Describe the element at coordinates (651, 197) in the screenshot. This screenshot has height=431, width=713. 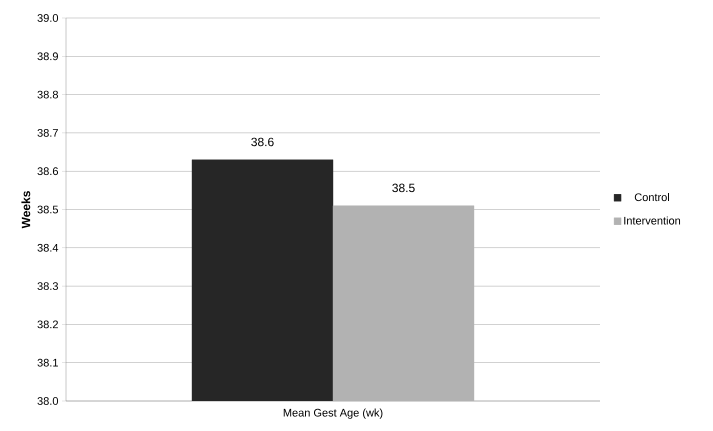
I see `legend-label: Control` at that location.